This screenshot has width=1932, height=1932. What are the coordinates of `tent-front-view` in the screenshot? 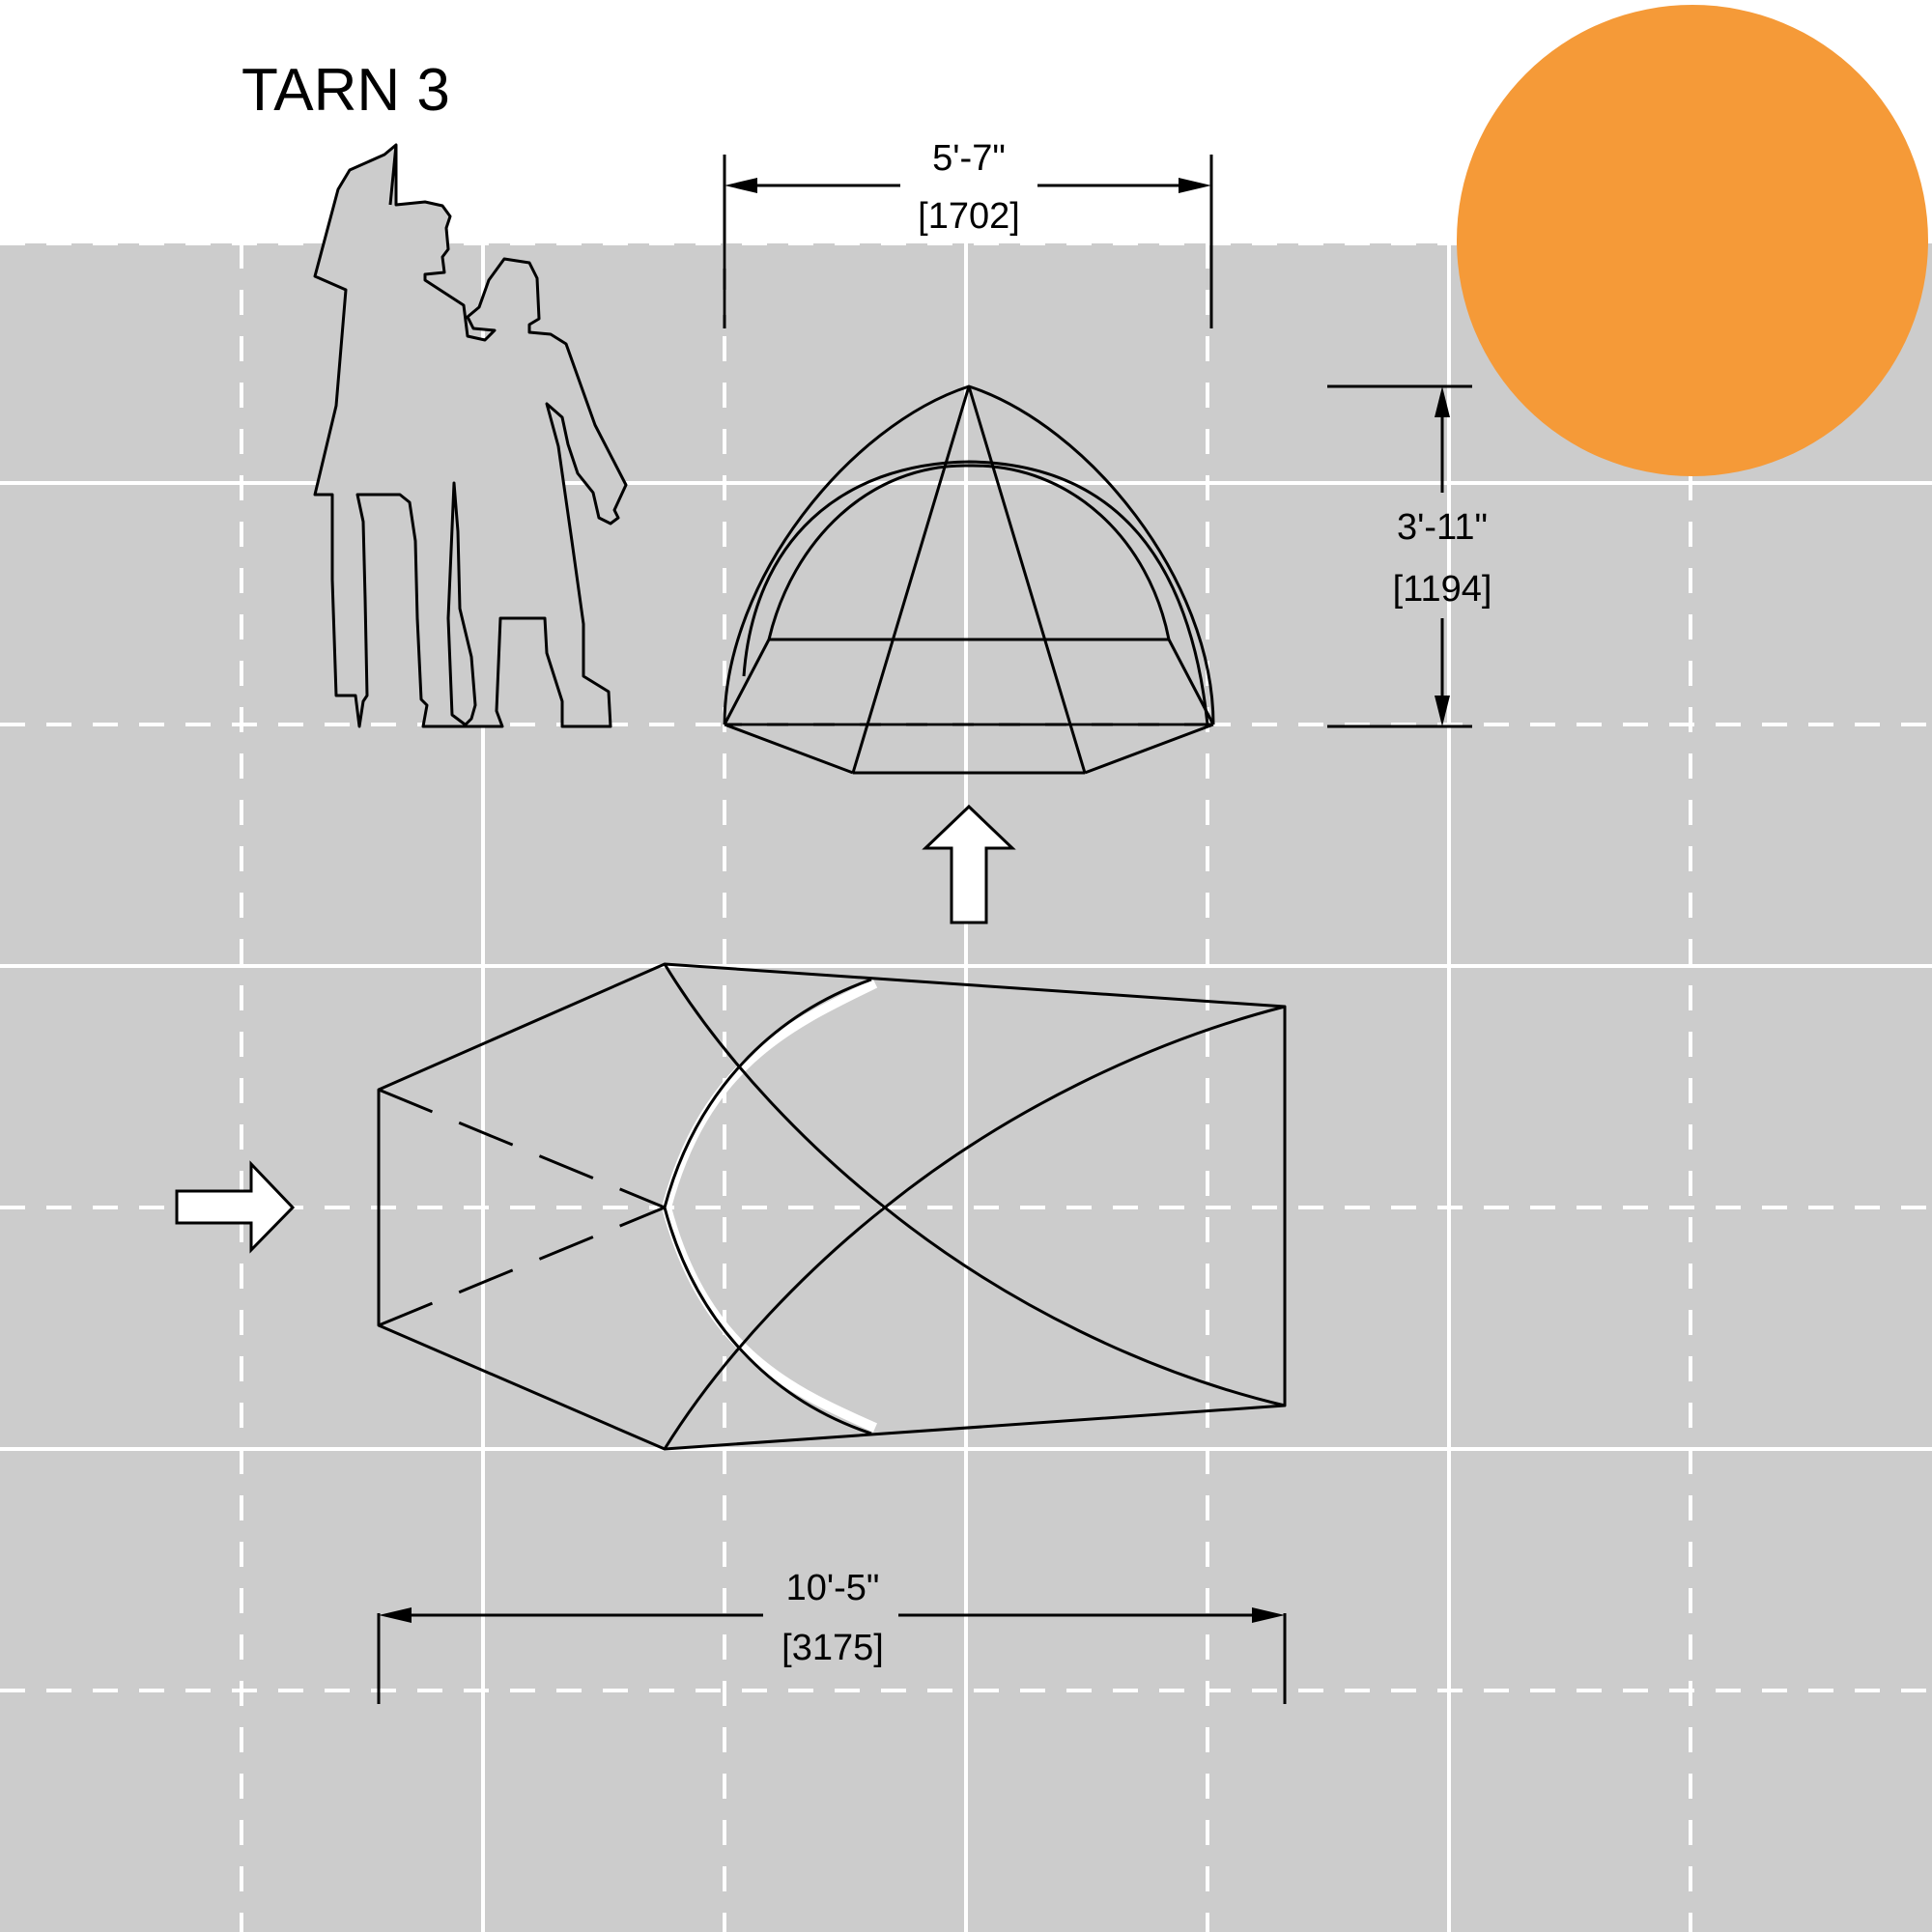 It's located at (969, 579).